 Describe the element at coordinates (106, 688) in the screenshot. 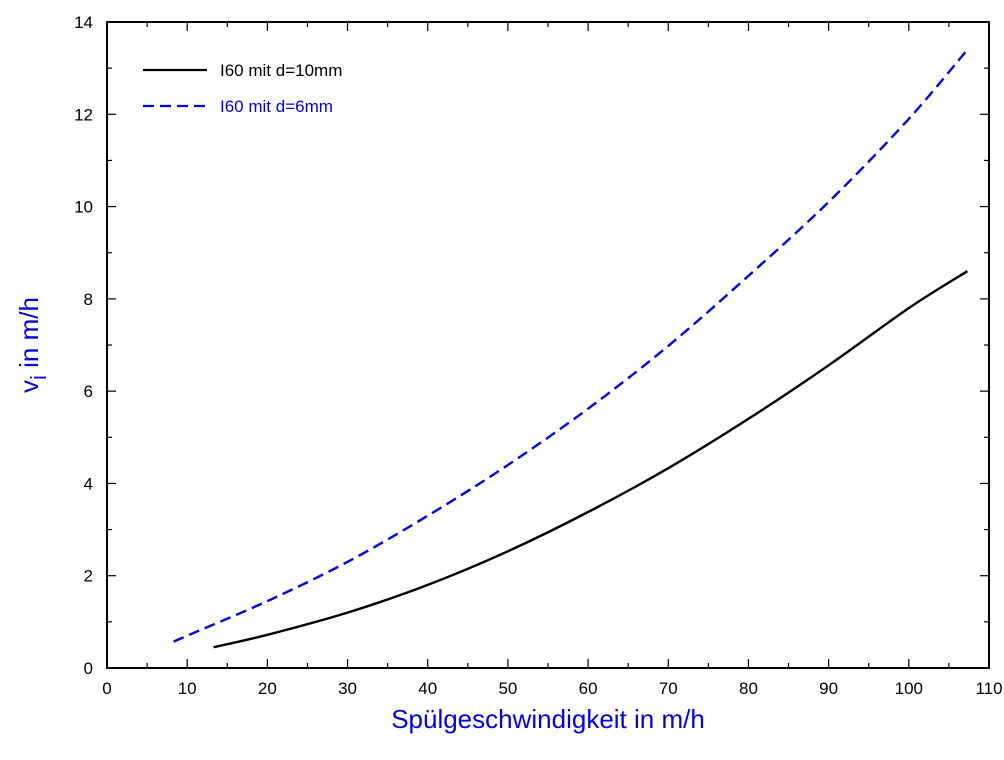

I see `x-tick-label: 0` at that location.